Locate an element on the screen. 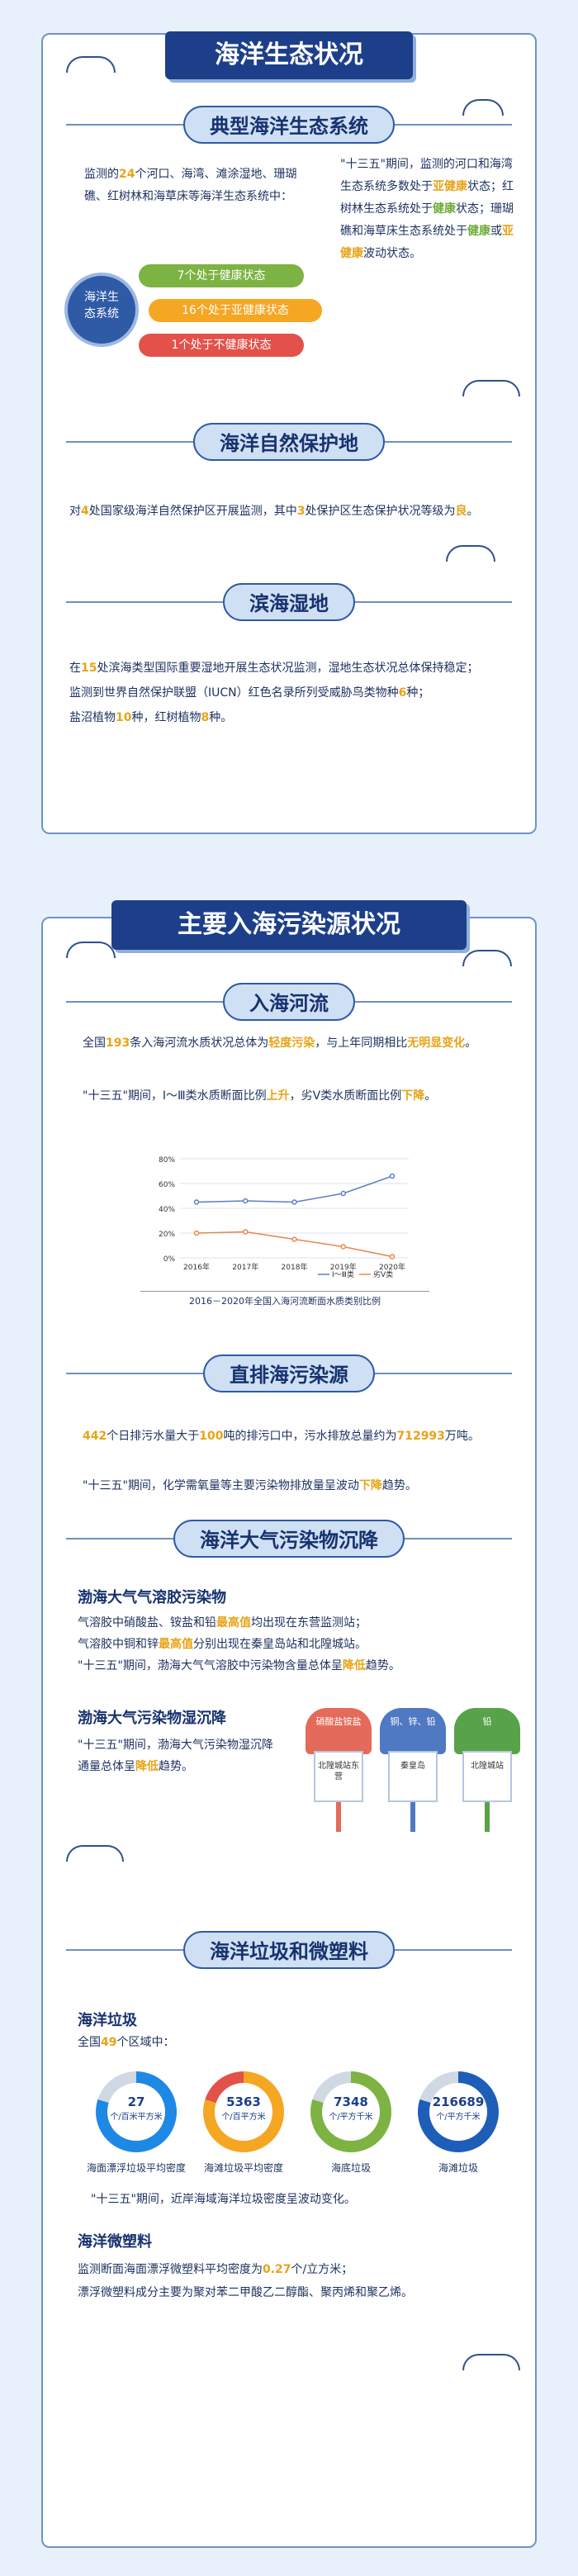 The image size is (578, 2576). subhead-wetland: 滨海湿地 is located at coordinates (289, 602).